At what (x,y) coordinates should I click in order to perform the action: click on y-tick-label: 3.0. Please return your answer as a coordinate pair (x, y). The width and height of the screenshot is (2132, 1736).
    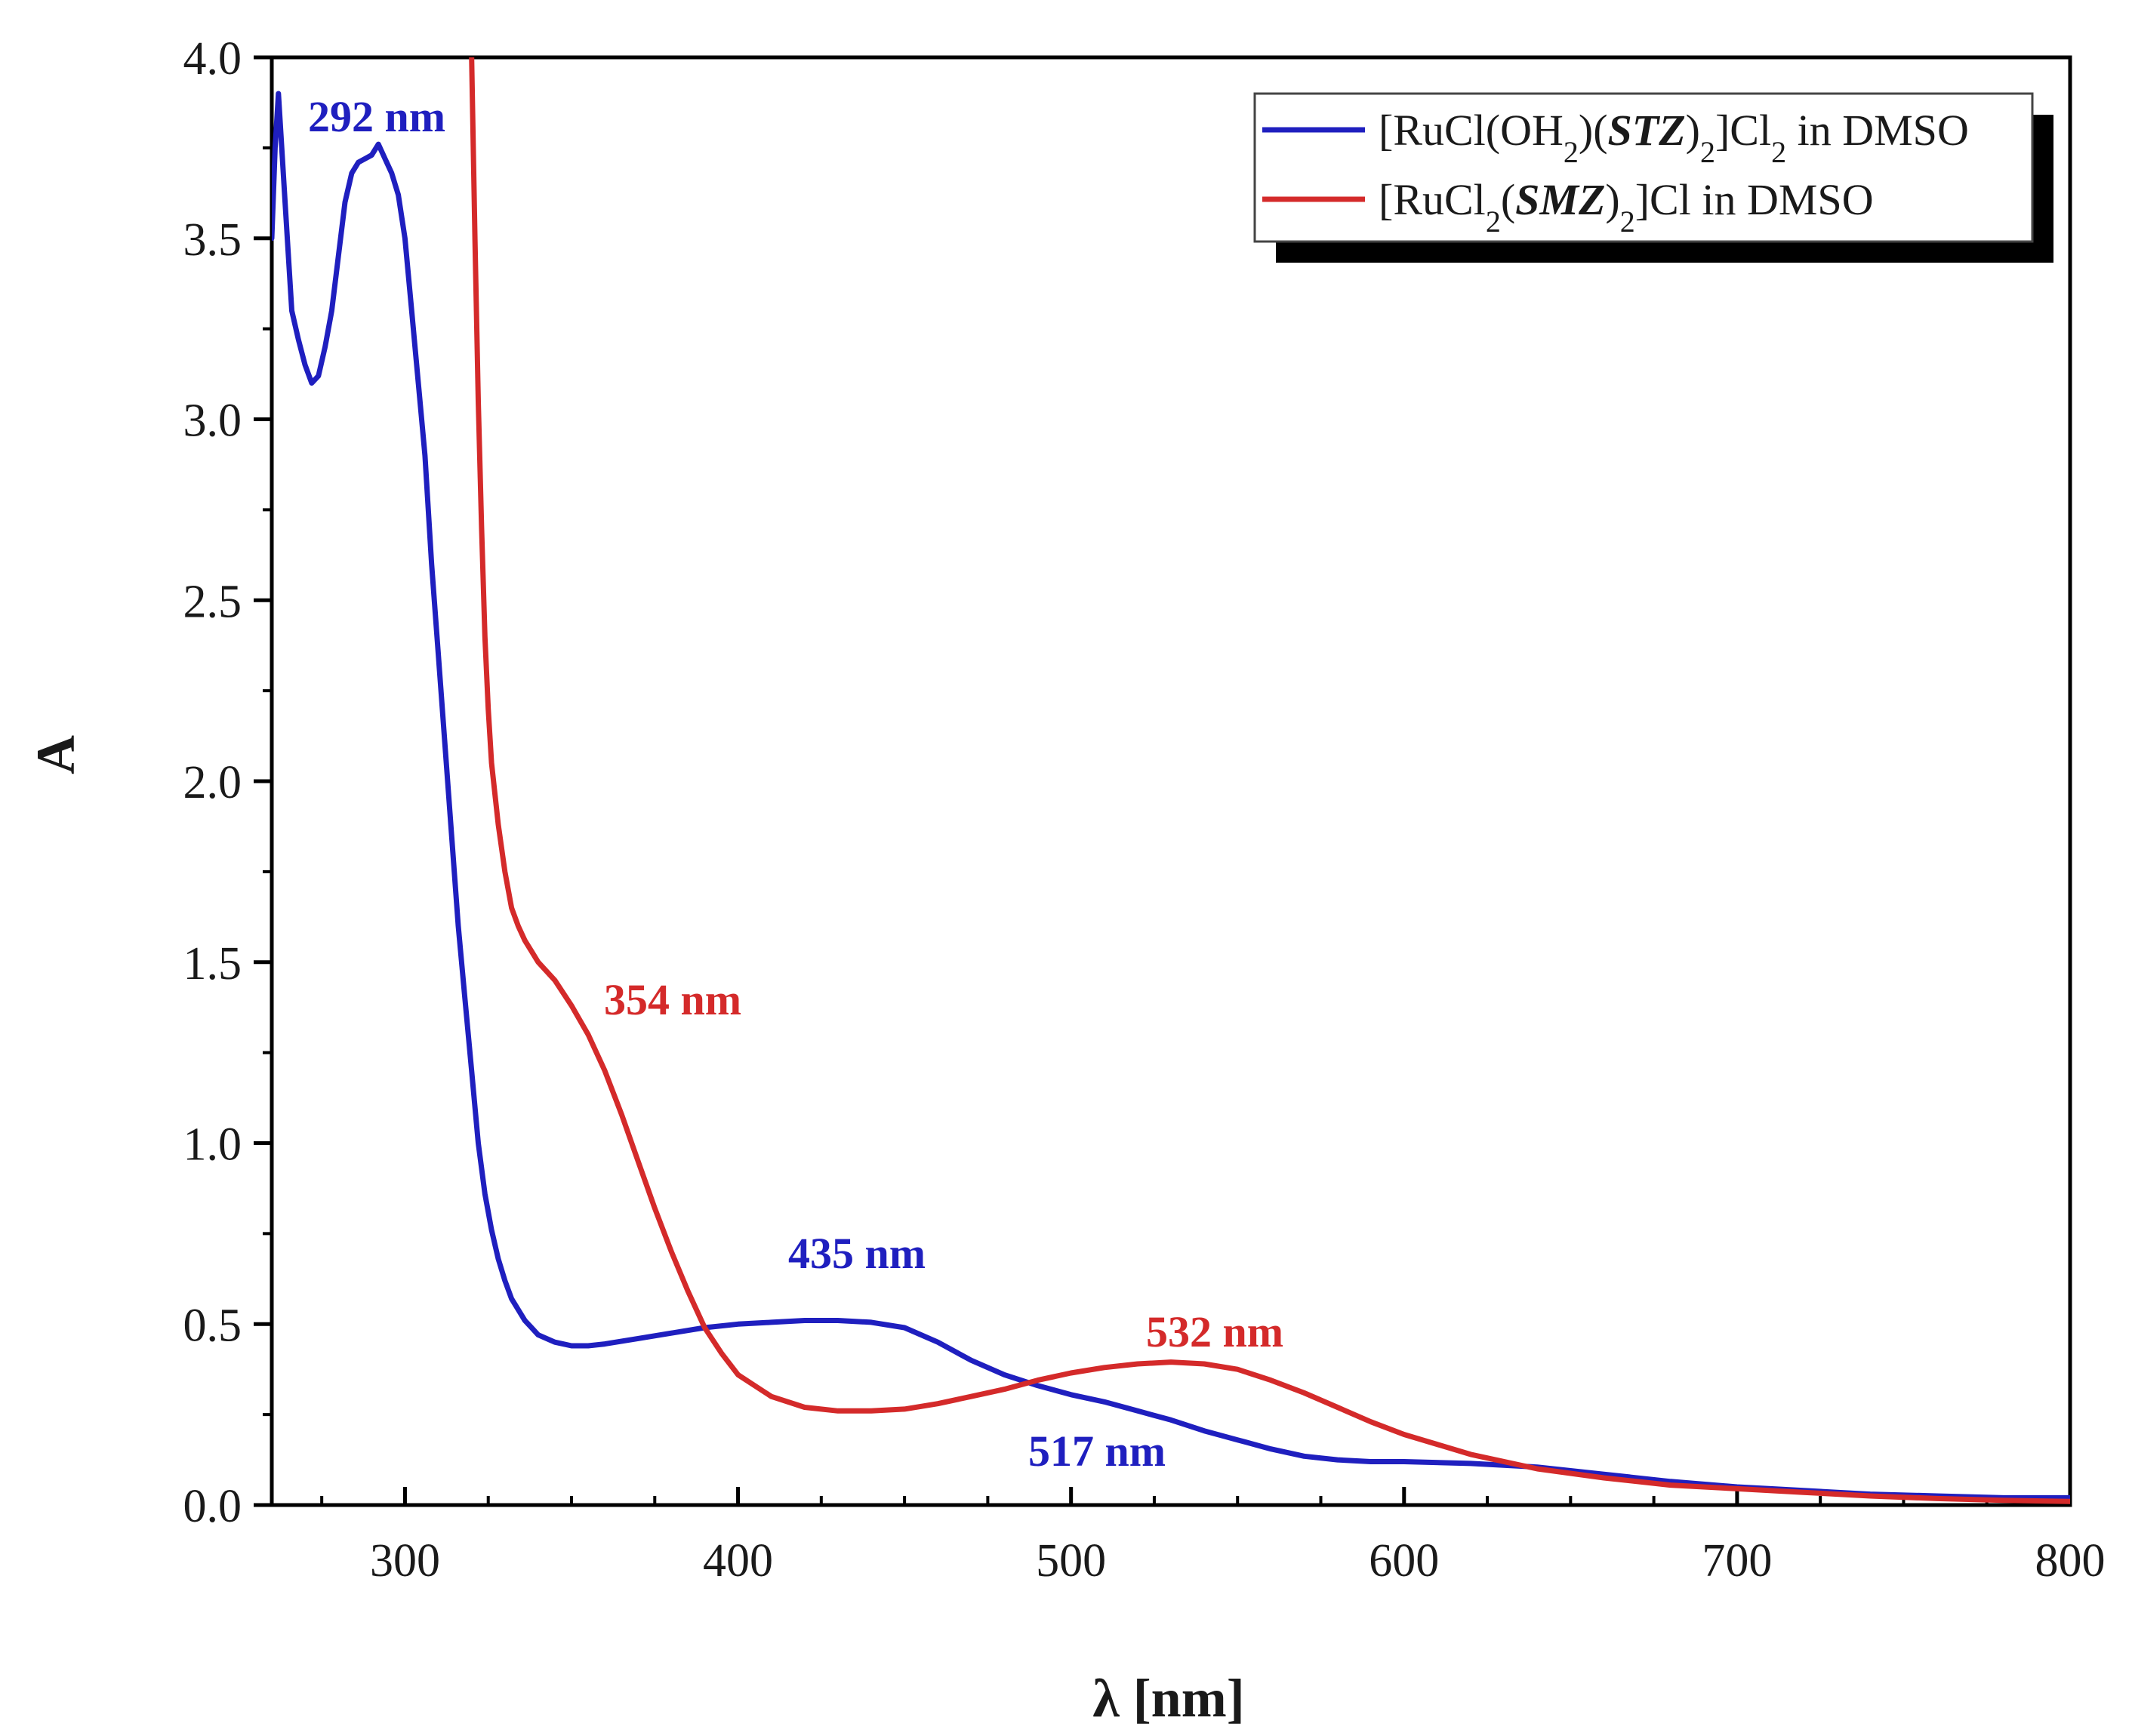
    Looking at the image, I should click on (212, 421).